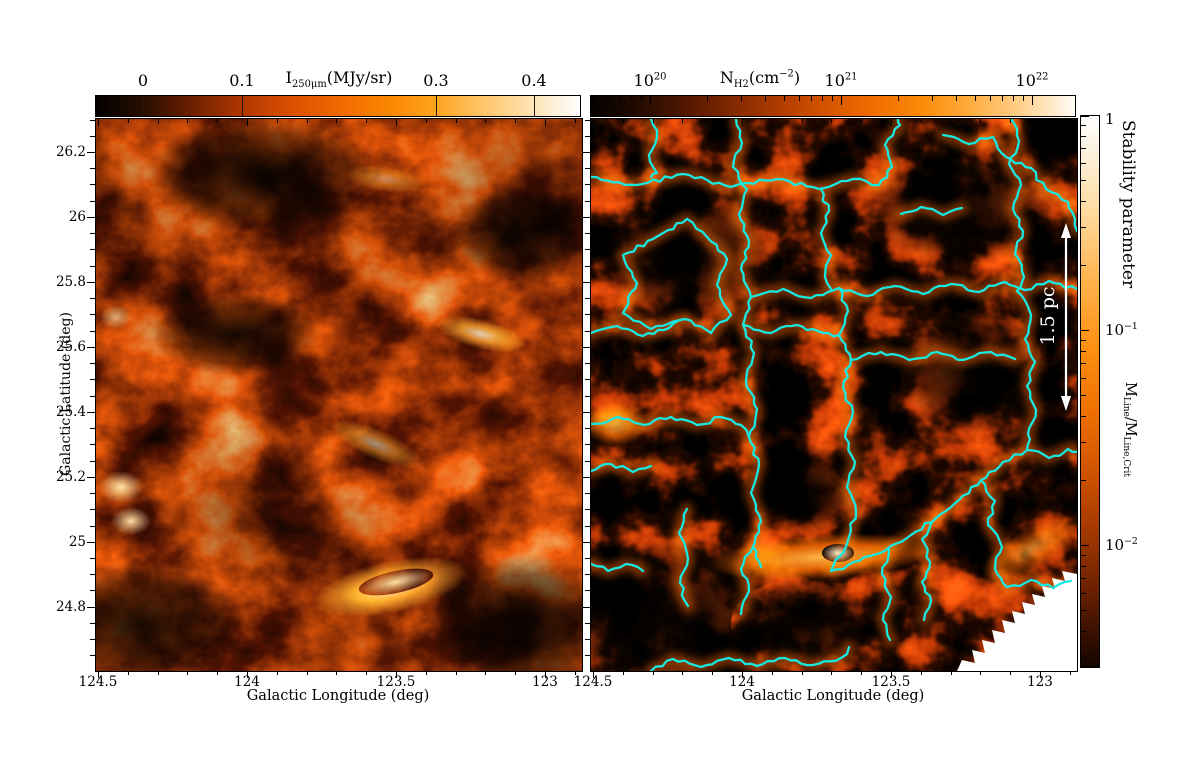 This screenshot has width=1200, height=760. I want to click on colorbar-tick-label: 0.3, so click(436, 80).